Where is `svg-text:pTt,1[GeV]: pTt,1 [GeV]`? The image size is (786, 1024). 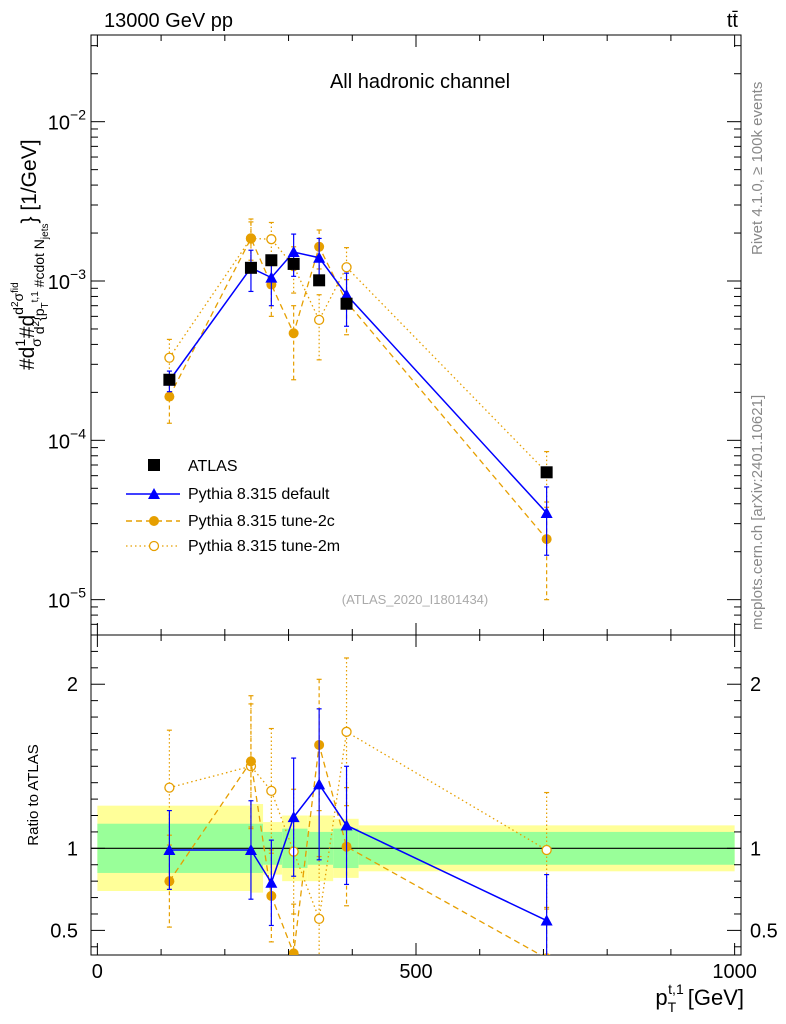
svg-text:pTt,1[GeV]: pTt,1 [GeV] is located at coordinates (699, 998).